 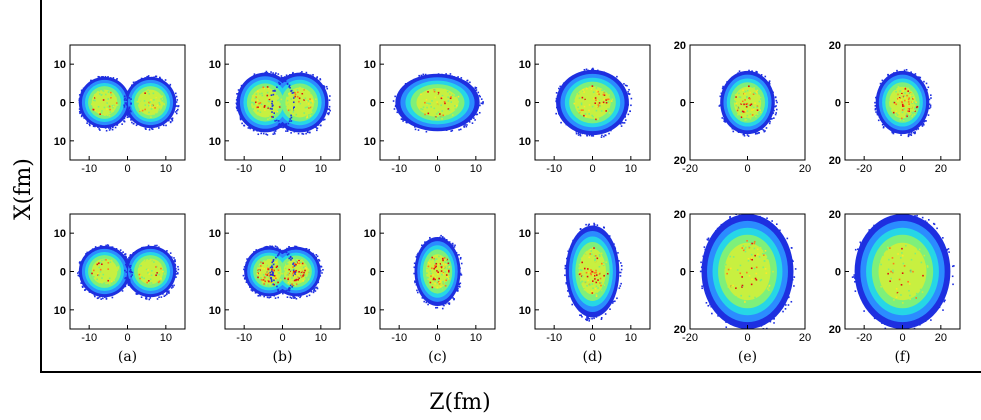 What do you see at coordinates (373, 273) in the screenshot?
I see `y-tick-label: 0` at bounding box center [373, 273].